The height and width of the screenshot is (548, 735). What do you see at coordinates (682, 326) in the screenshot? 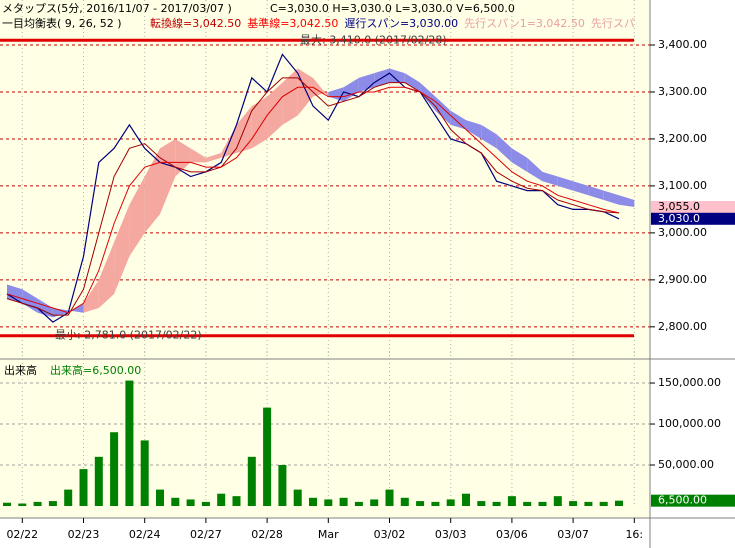
I see `y-tick-label: 2,800.00` at bounding box center [682, 326].